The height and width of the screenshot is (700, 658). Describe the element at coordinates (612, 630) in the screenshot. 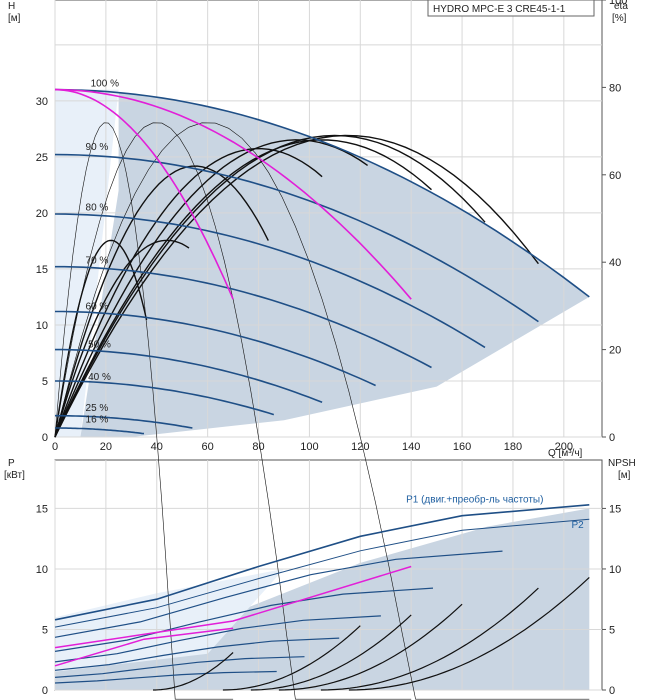

I see `npsh-tick-label: 5` at that location.